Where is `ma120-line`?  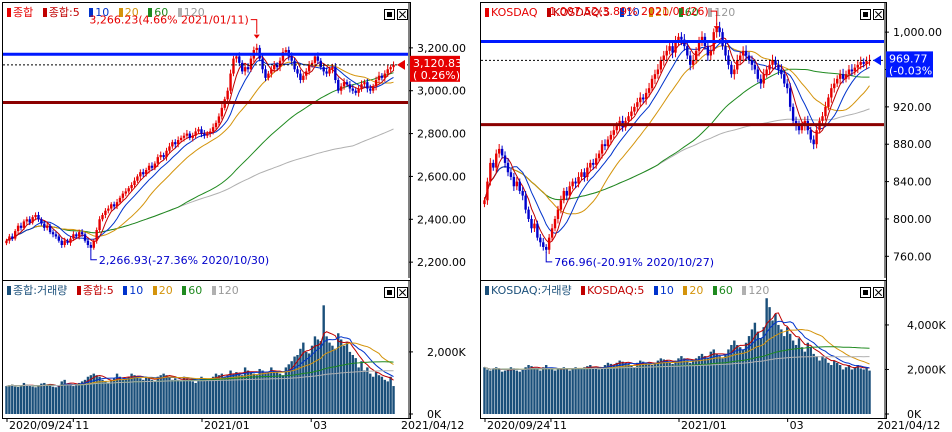 ma120-line is located at coordinates (677, 154).